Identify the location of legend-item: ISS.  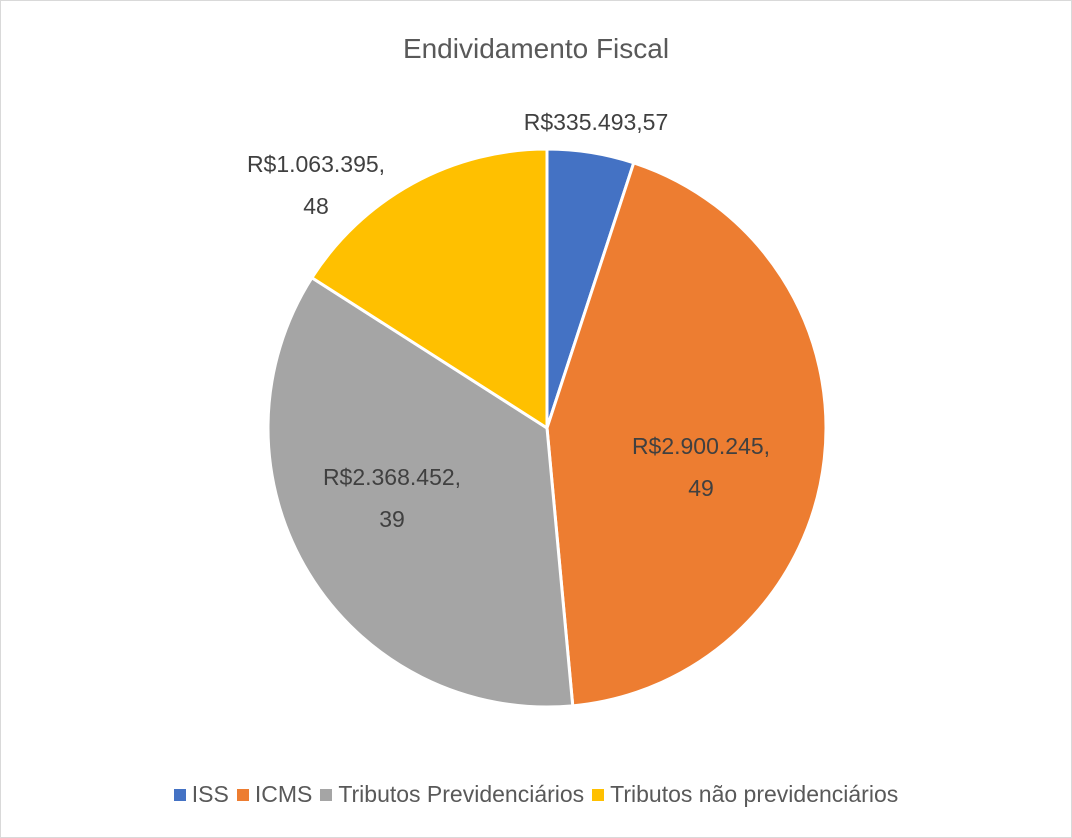
(201, 794).